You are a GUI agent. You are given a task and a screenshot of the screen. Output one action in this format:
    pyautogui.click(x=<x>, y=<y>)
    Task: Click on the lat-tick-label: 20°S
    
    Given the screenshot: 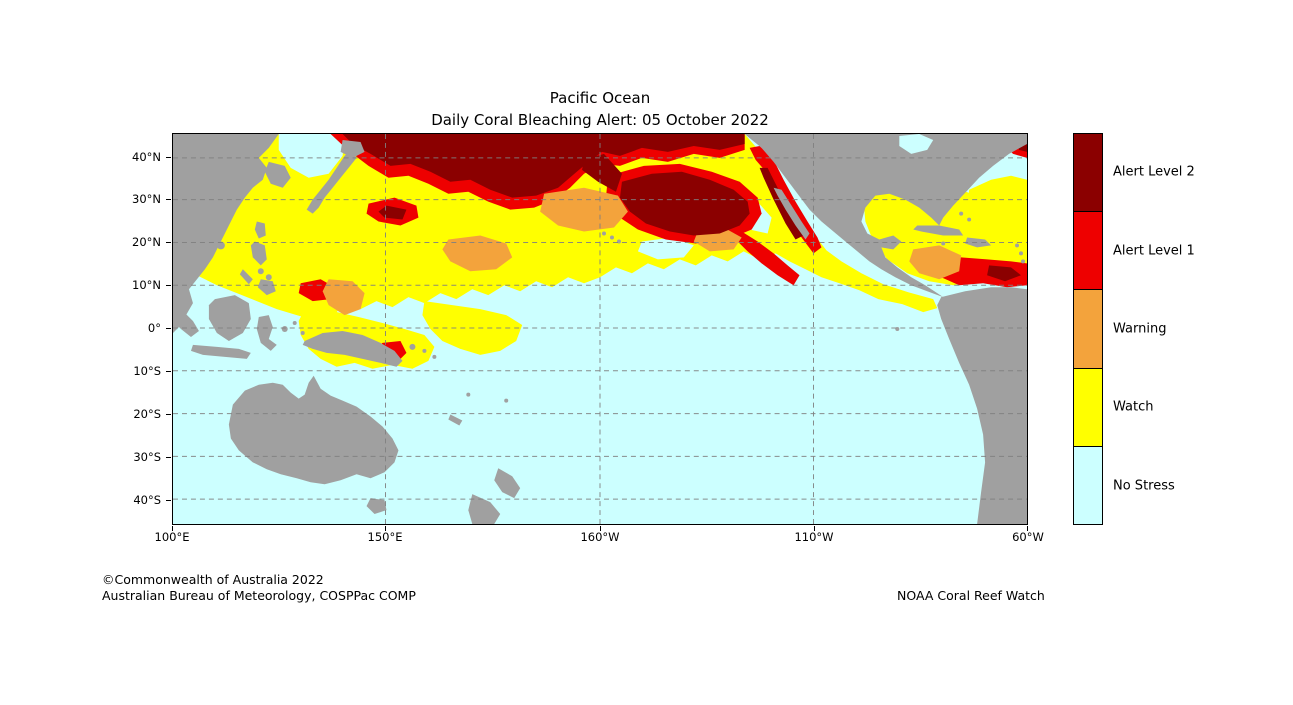 What is the action you would take?
    pyautogui.click(x=147, y=414)
    